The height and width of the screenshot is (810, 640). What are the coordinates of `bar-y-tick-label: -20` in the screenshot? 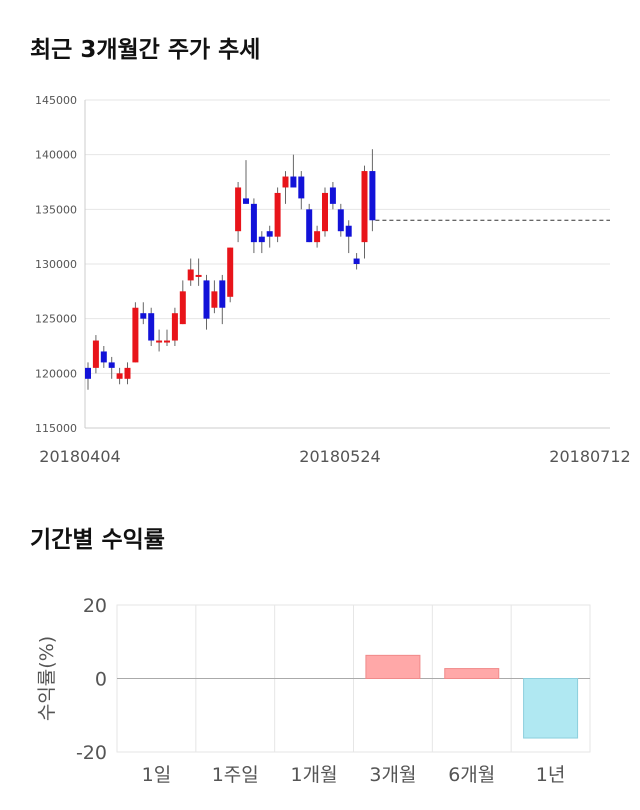 It's located at (91, 753).